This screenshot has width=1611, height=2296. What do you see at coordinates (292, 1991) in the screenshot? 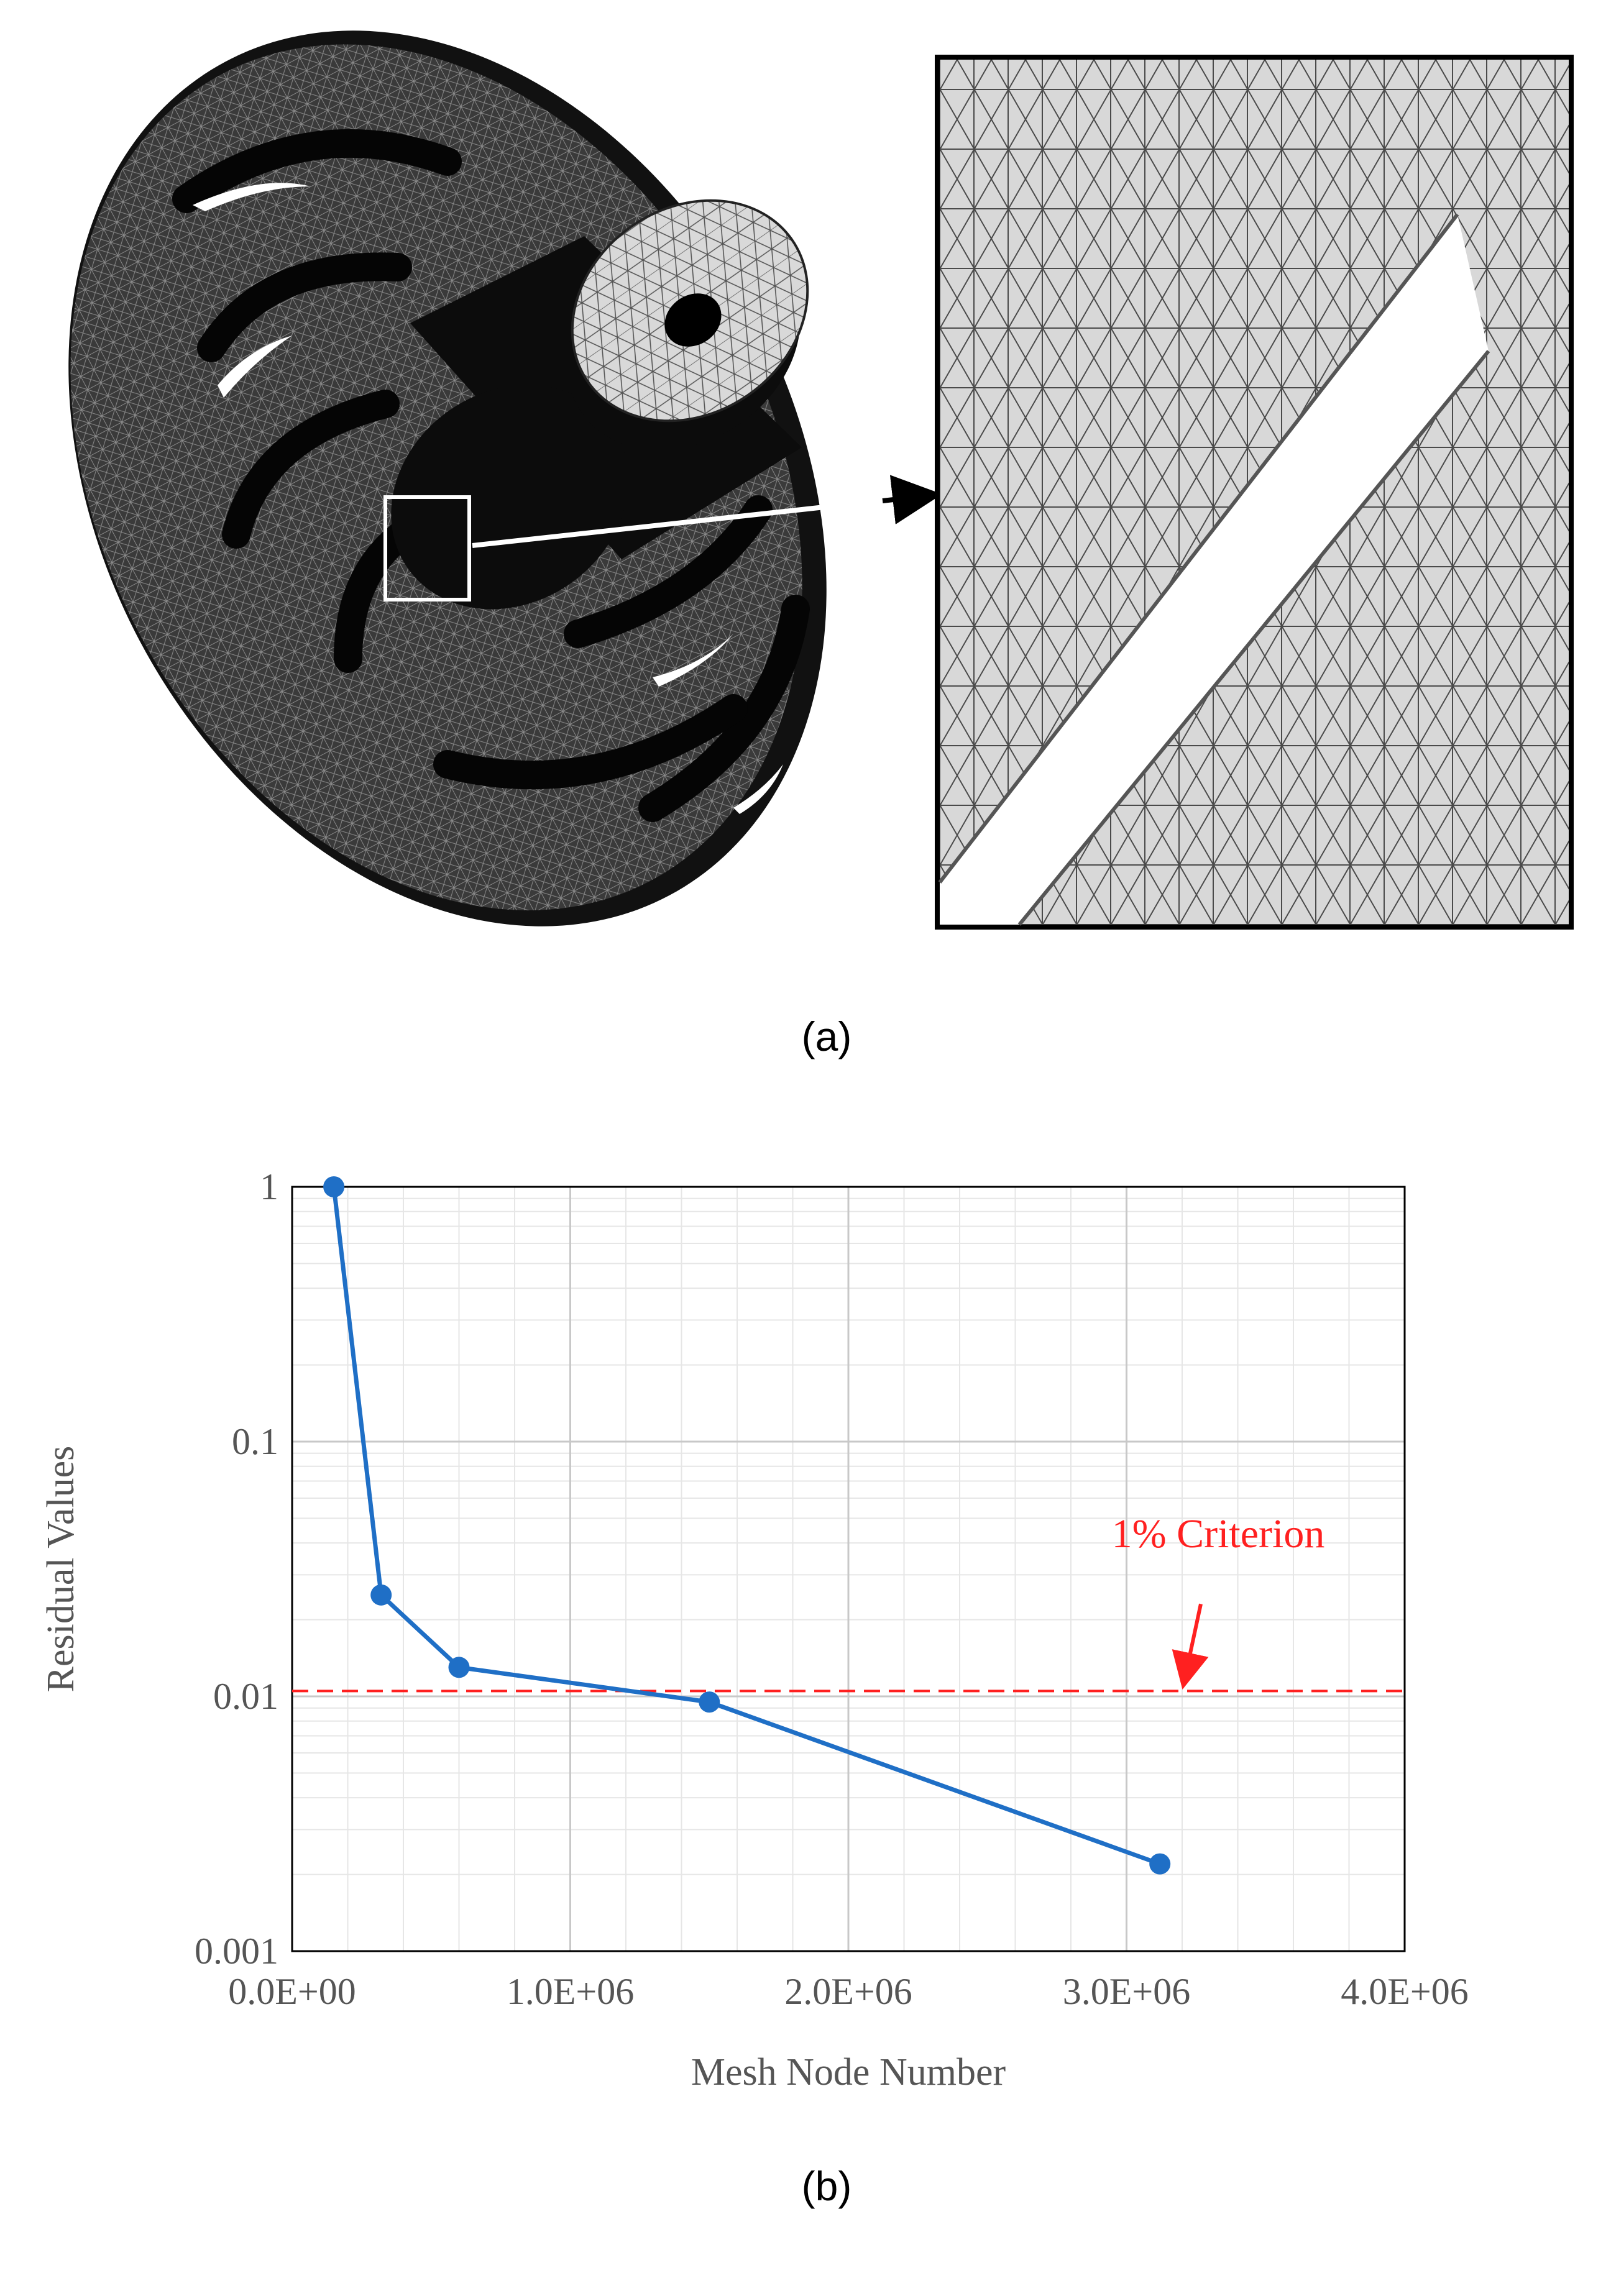
I see `x-tick-label: 0.0E+00` at bounding box center [292, 1991].